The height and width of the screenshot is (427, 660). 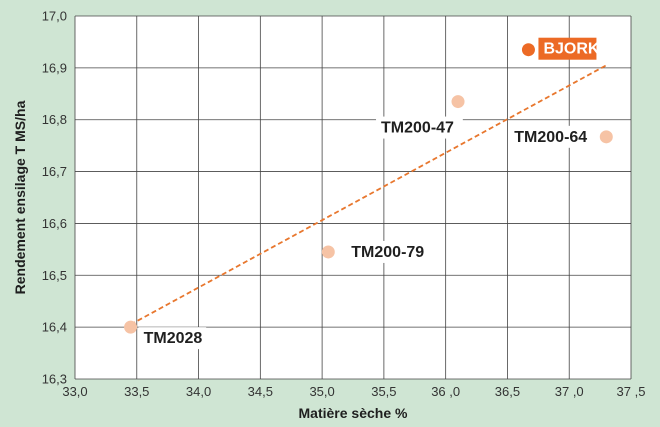 What do you see at coordinates (569, 391) in the screenshot?
I see `x-tick-label: 37 ,0` at bounding box center [569, 391].